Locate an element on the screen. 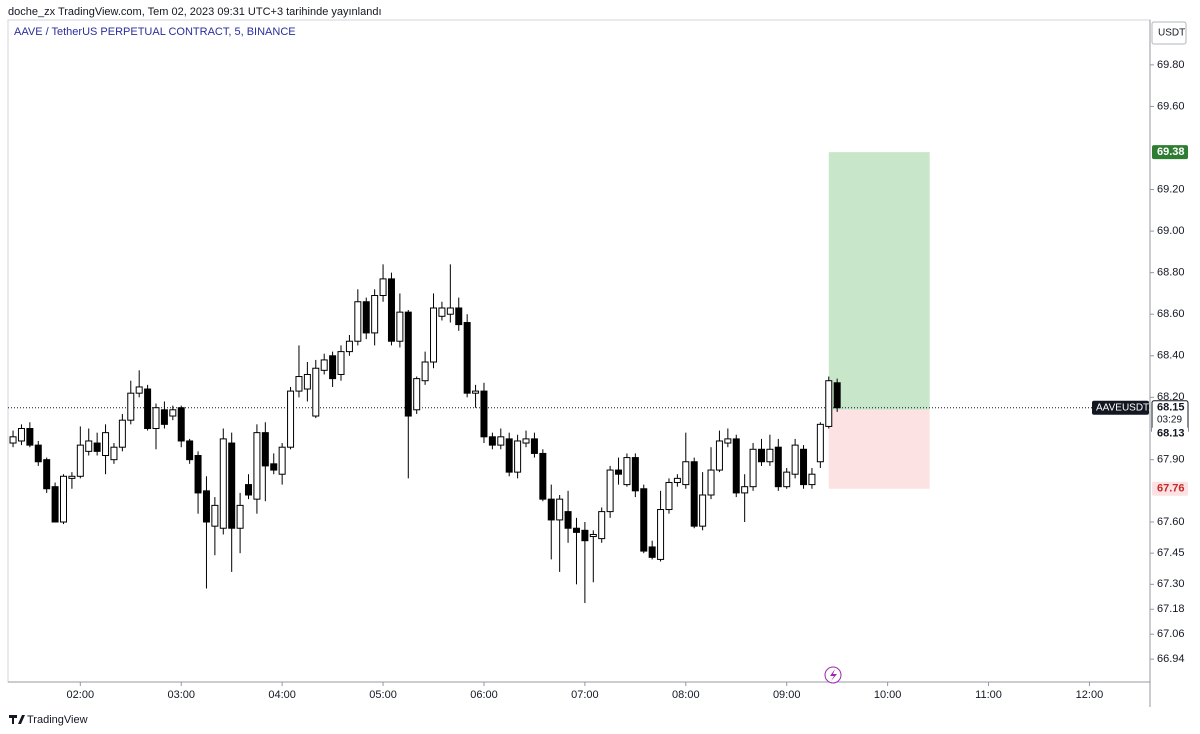 Image resolution: width=1200 pixels, height=734 pixels. price-label: 68.15 is located at coordinates (1171, 408).